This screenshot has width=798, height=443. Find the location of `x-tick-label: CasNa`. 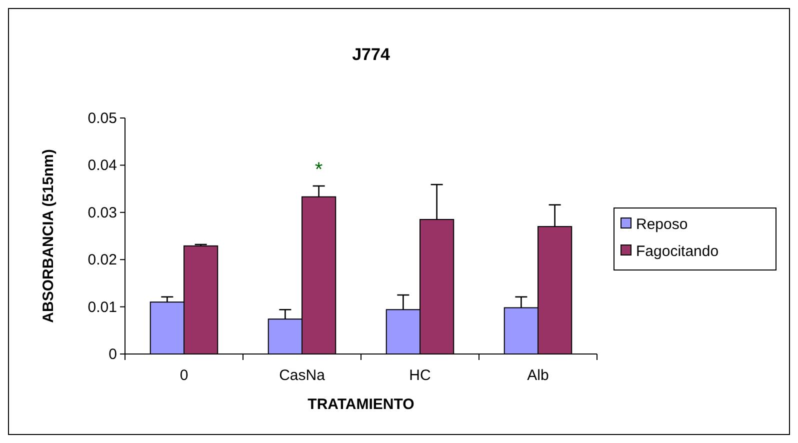

x-tick-label: CasNa is located at coordinates (302, 375).